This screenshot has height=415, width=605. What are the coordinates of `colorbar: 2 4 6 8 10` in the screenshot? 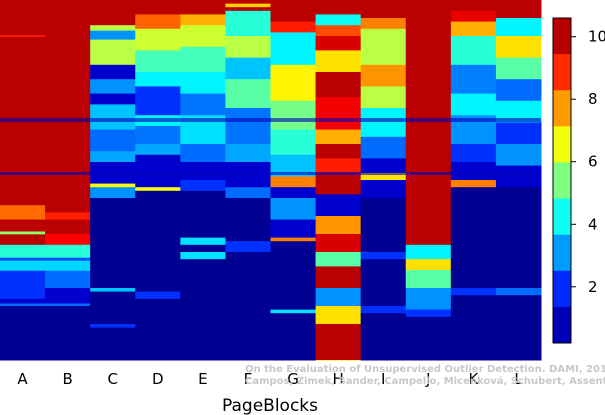 It's located at (578, 180).